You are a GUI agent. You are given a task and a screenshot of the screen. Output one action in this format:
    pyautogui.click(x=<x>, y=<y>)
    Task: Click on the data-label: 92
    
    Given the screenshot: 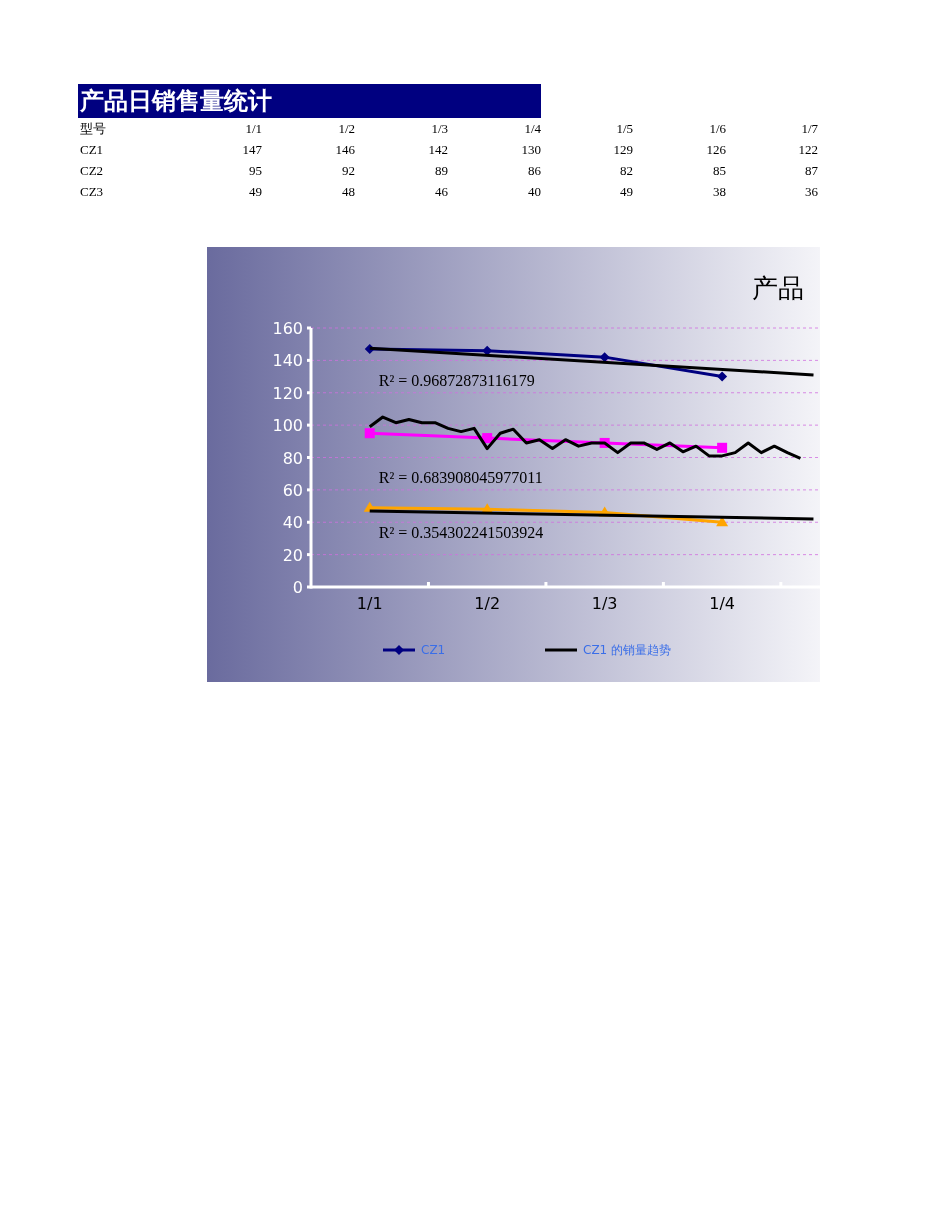 What is the action you would take?
    pyautogui.click(x=348, y=171)
    